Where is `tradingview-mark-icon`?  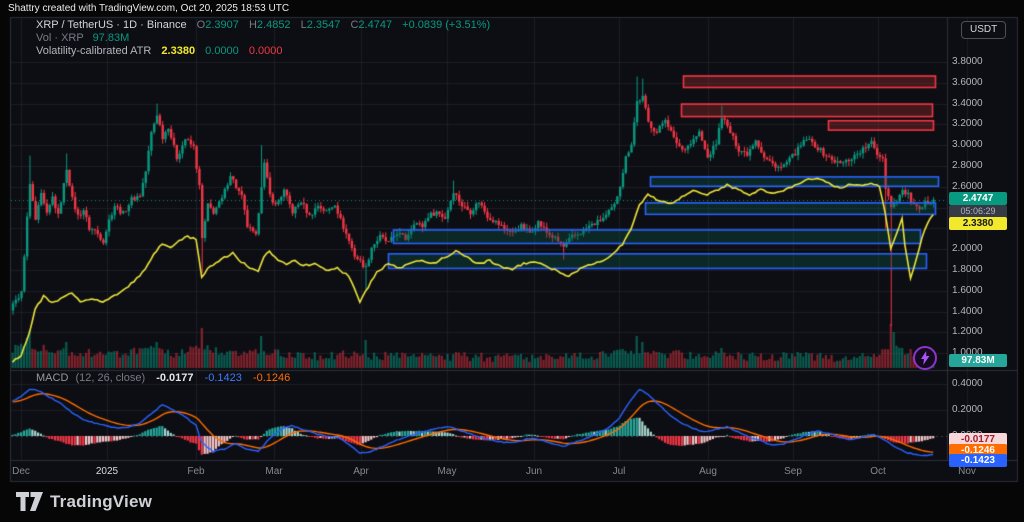 tradingview-mark-icon is located at coordinates (29, 501).